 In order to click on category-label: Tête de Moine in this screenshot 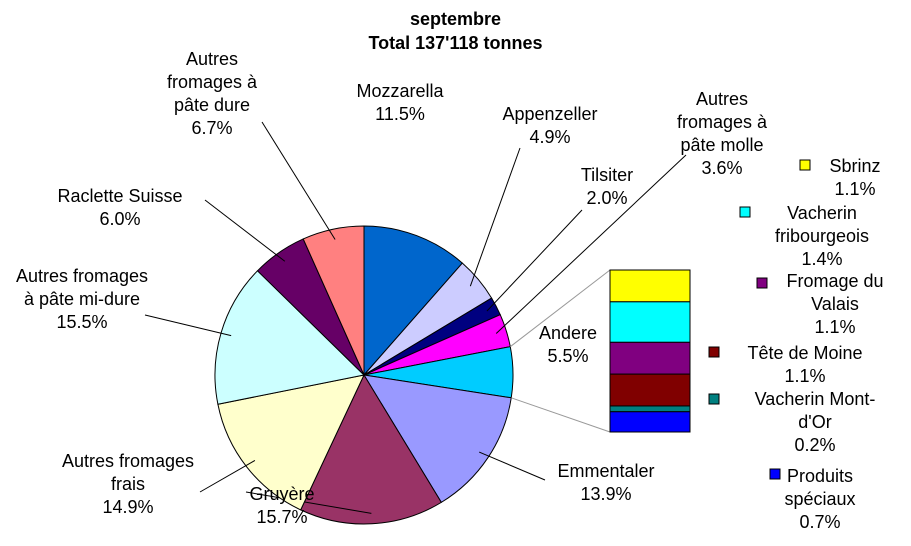, I will do `click(805, 353)`.